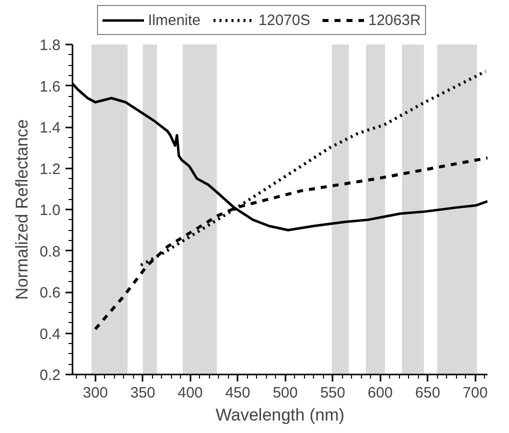 The height and width of the screenshot is (433, 509). I want to click on y-tick-label: 1.4, so click(50, 128).